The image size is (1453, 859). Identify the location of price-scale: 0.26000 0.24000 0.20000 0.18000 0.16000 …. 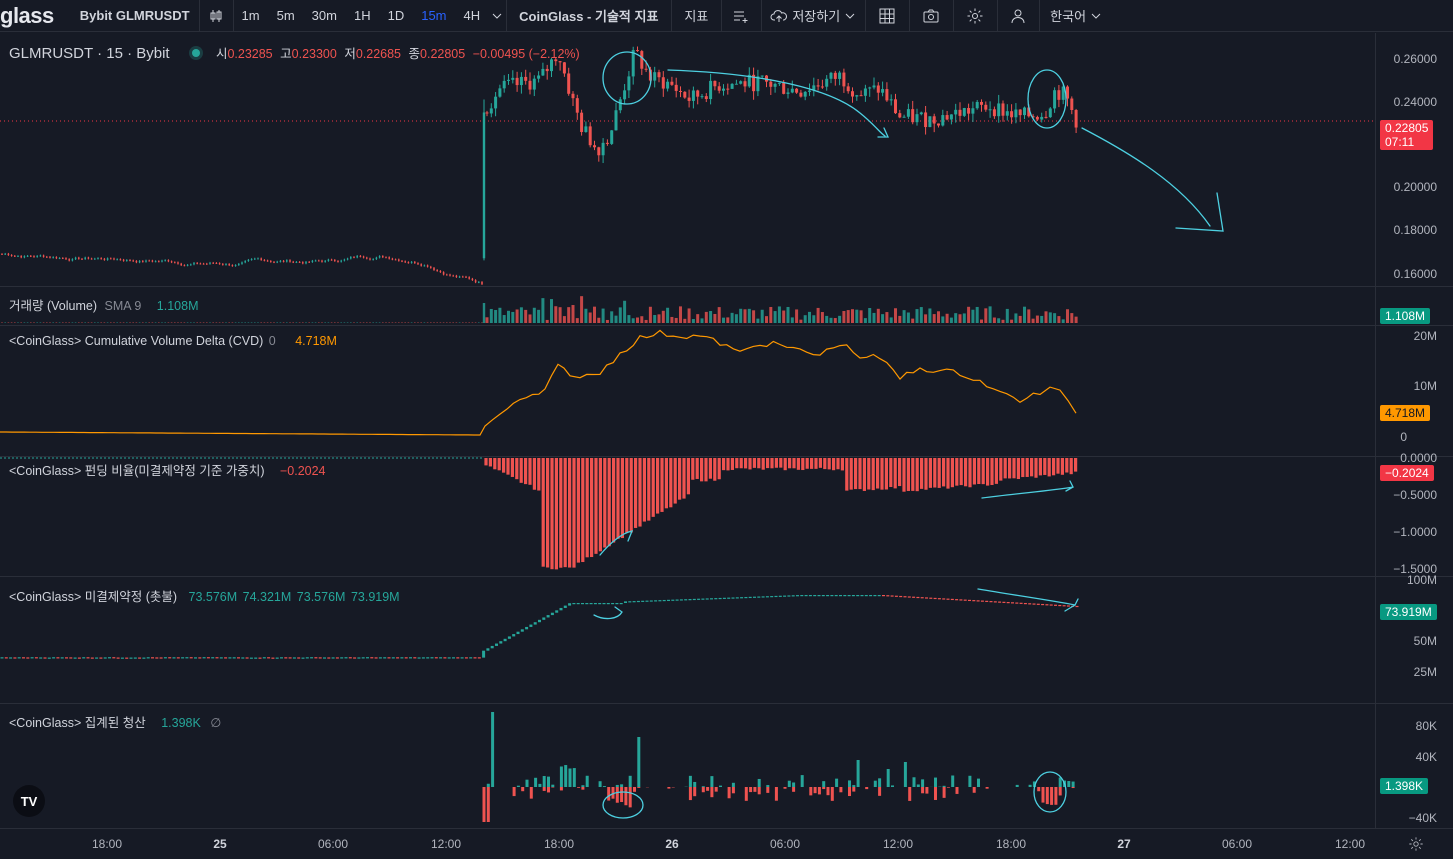
(1414, 430).